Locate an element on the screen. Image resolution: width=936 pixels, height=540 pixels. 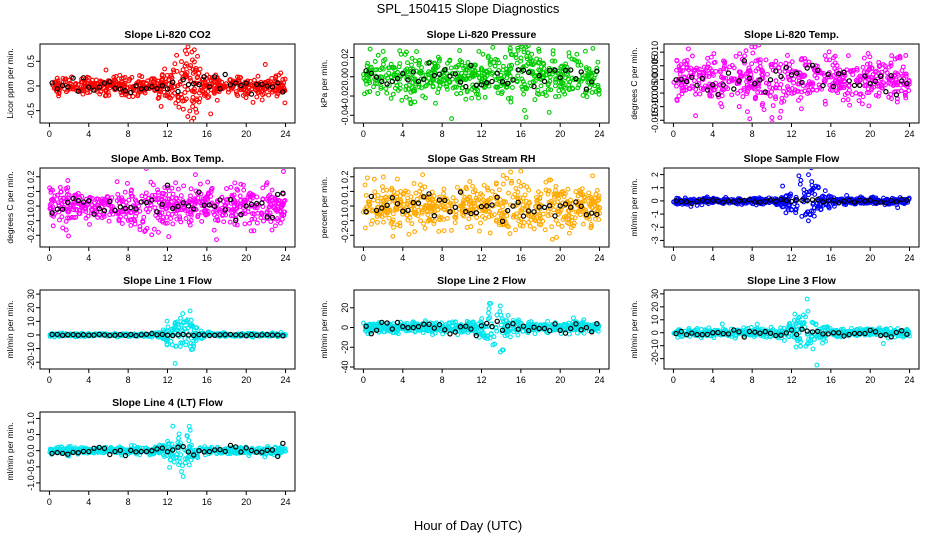
figure-title: SPL_150415 Slope Diagnostics is located at coordinates (468, 8).